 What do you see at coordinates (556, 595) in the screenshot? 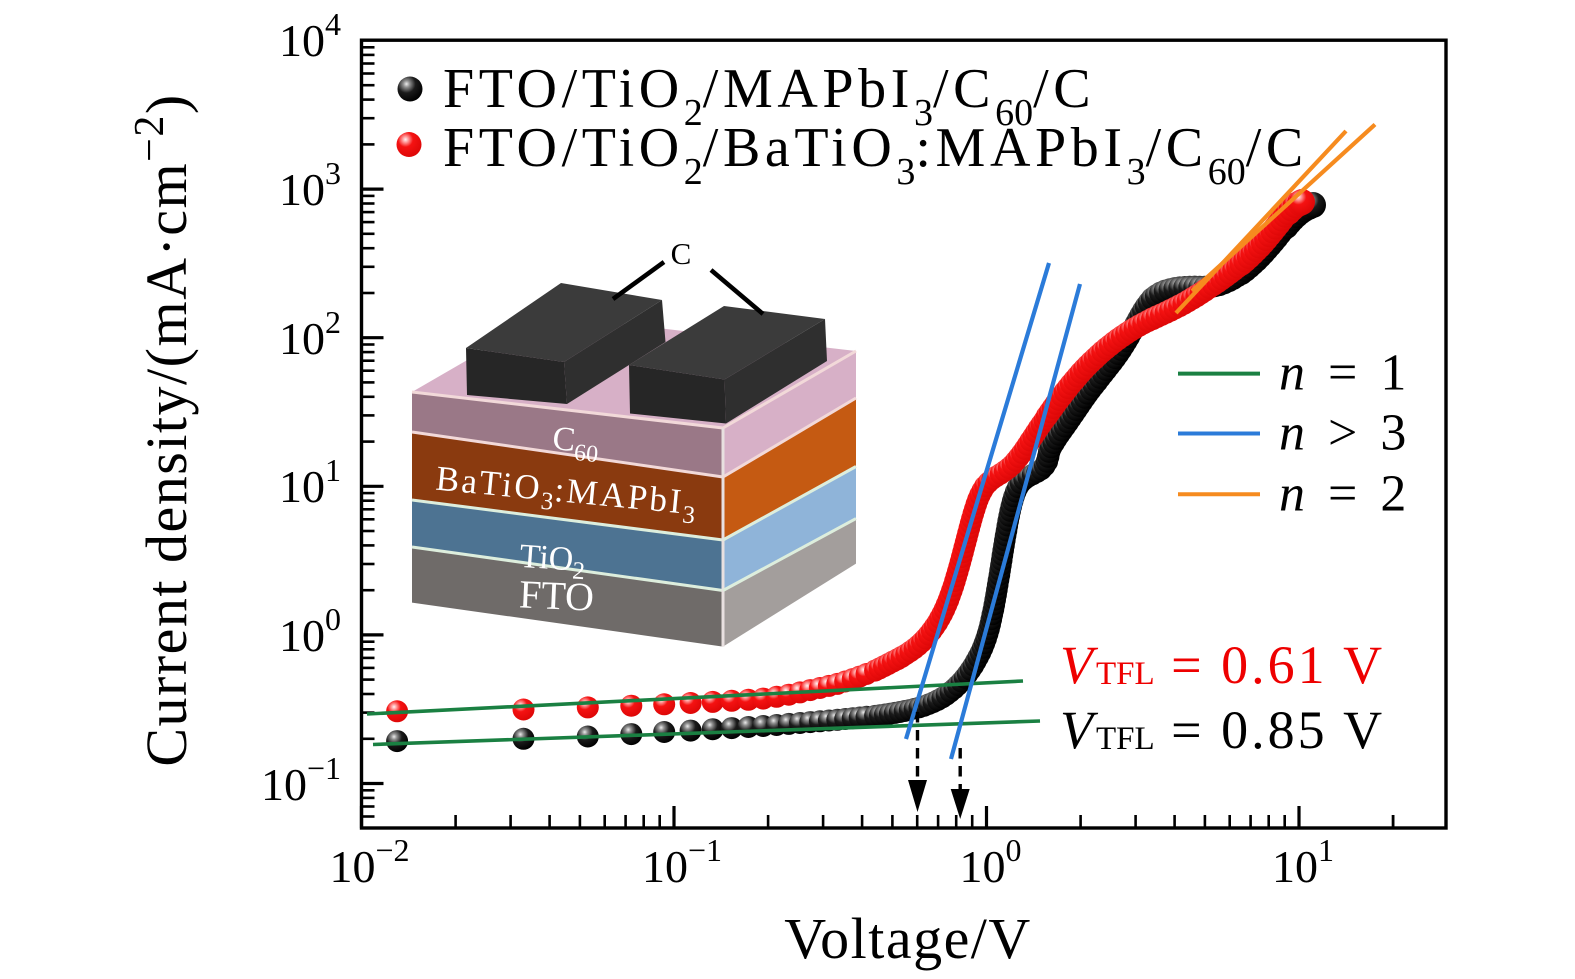
I see `svg-text: FTO` at bounding box center [556, 595].